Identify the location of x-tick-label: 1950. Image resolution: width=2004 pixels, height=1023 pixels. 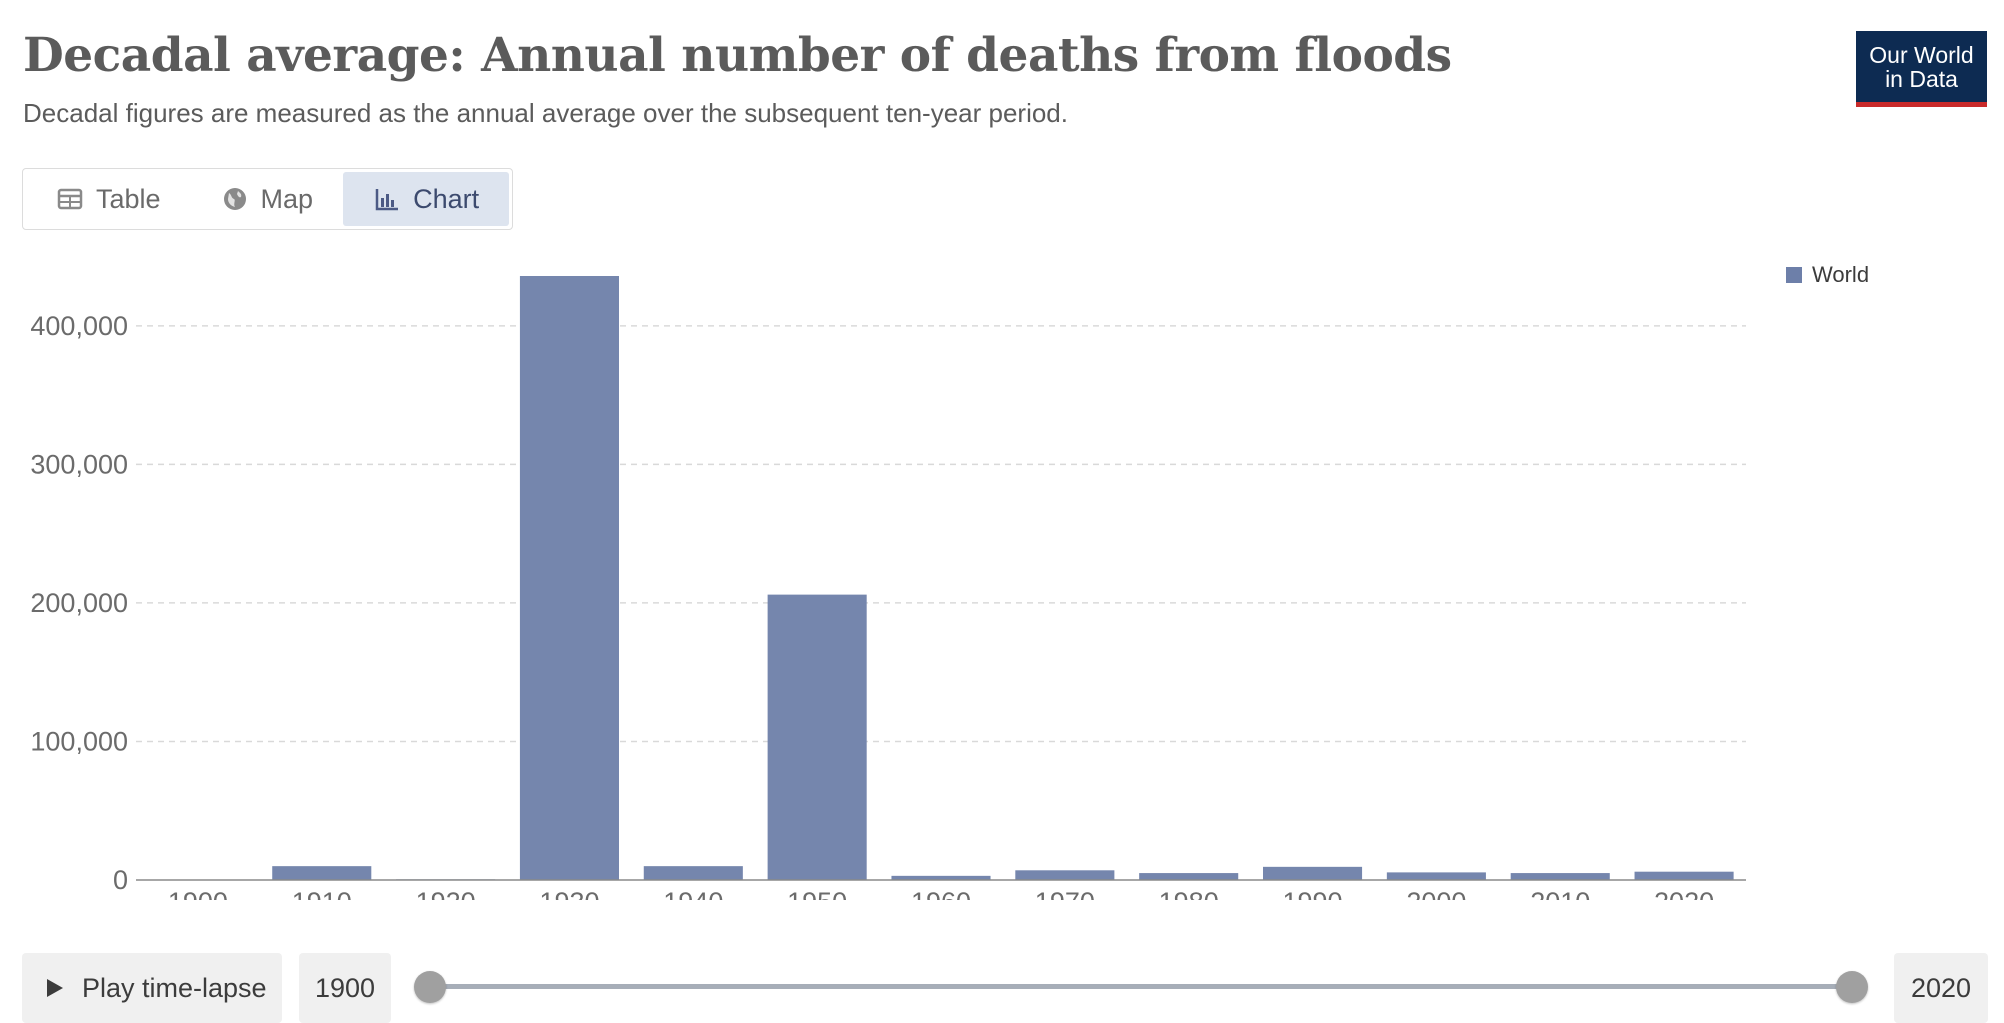
(817, 893).